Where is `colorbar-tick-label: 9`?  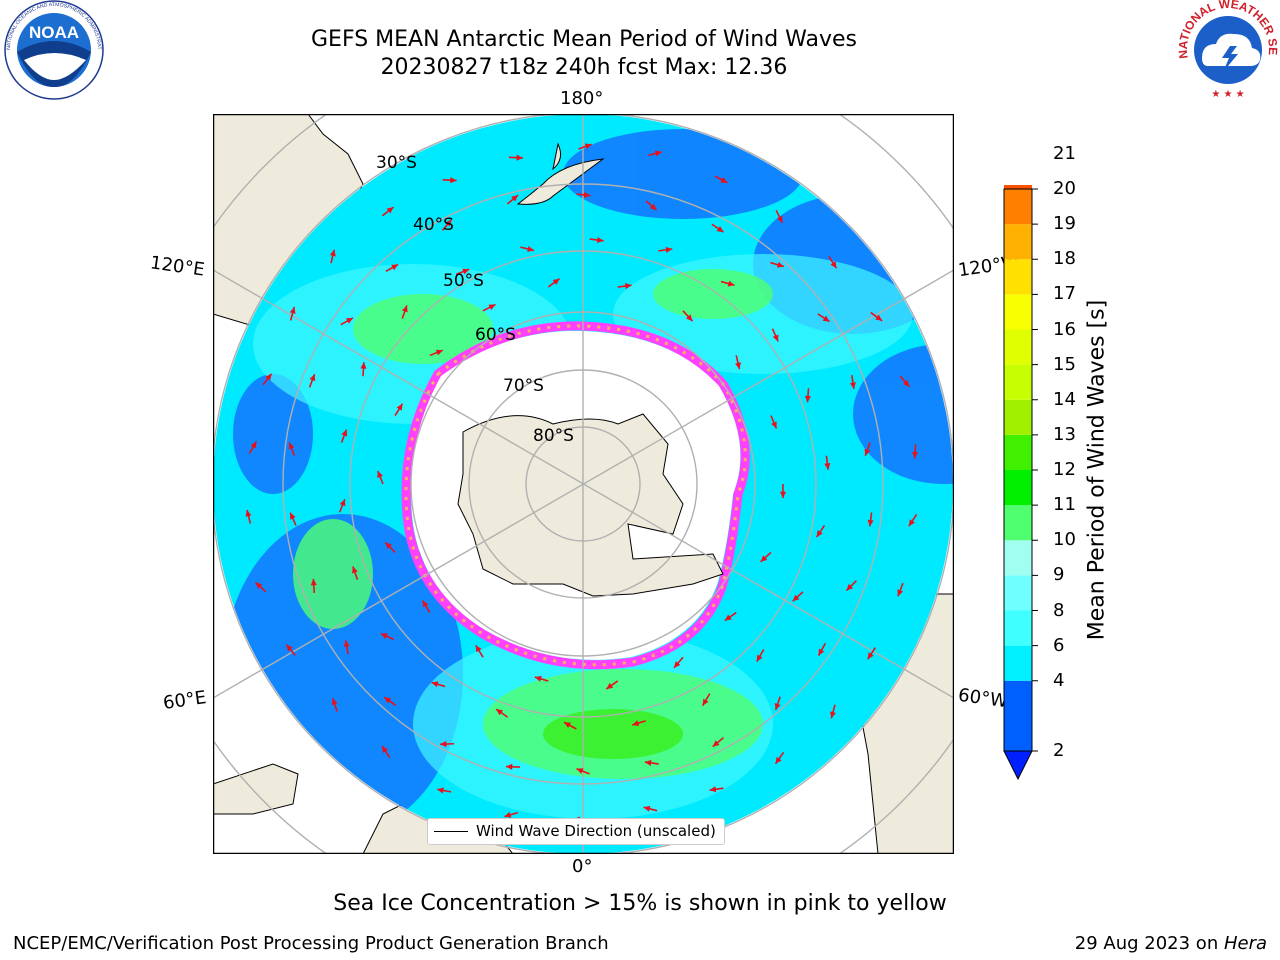 colorbar-tick-label: 9 is located at coordinates (1059, 575).